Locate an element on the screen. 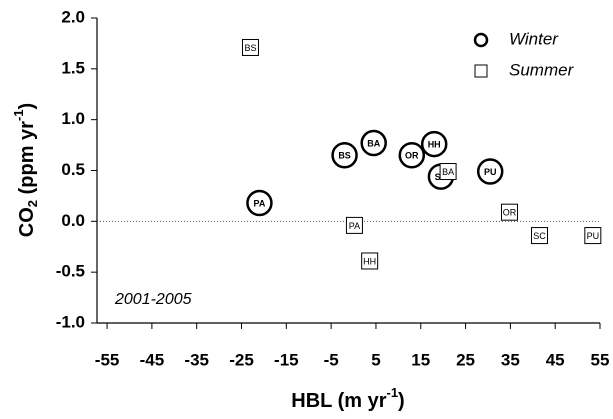 The width and height of the screenshot is (613, 419). y-title-text2: (ppm yr is located at coordinates (27, 160).